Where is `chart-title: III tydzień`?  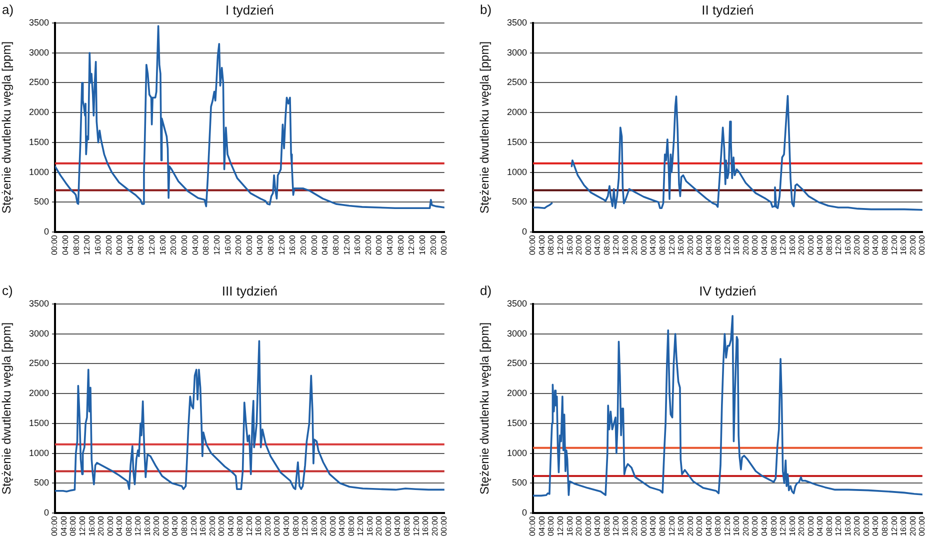
chart-title: III tydzień is located at coordinates (250, 290).